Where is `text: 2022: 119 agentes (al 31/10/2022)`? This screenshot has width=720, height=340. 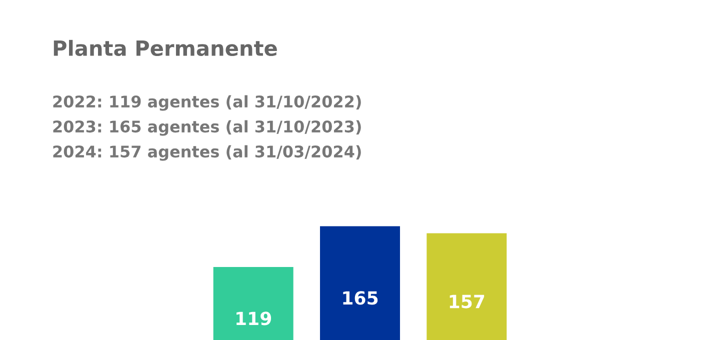 text: 2022: 119 agentes (al 31/10/2022) is located at coordinates (207, 103).